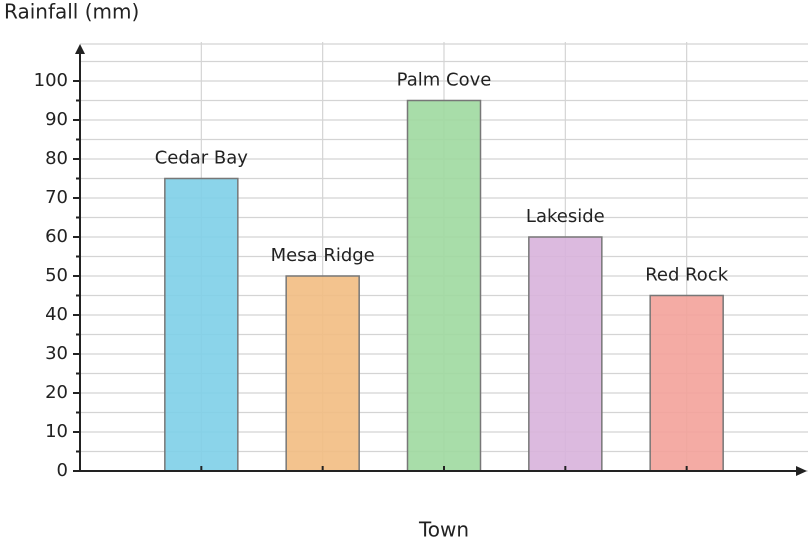  I want to click on bar-label: Cedar Bay, so click(202, 158).